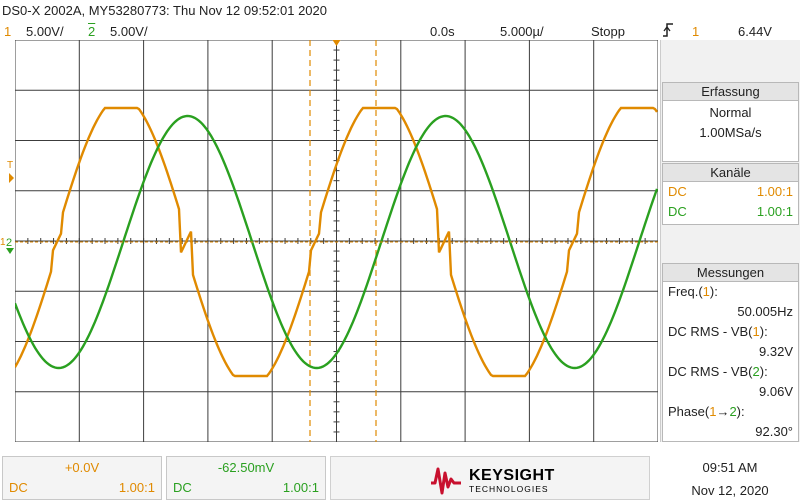  What do you see at coordinates (718, 371) in the screenshot?
I see `rms2-label: DC RMS - VB(2):` at bounding box center [718, 371].